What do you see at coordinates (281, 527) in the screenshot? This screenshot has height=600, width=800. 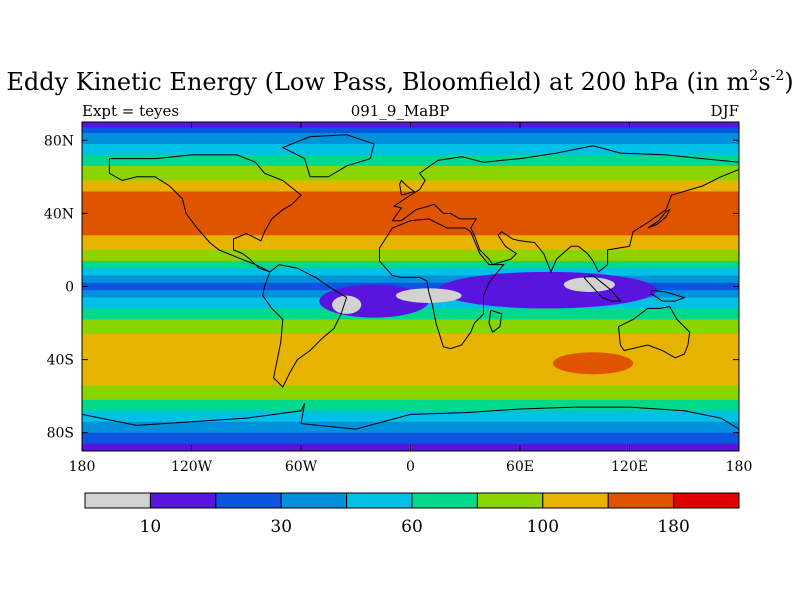 I see `colorbar-label-1: 30` at bounding box center [281, 527].